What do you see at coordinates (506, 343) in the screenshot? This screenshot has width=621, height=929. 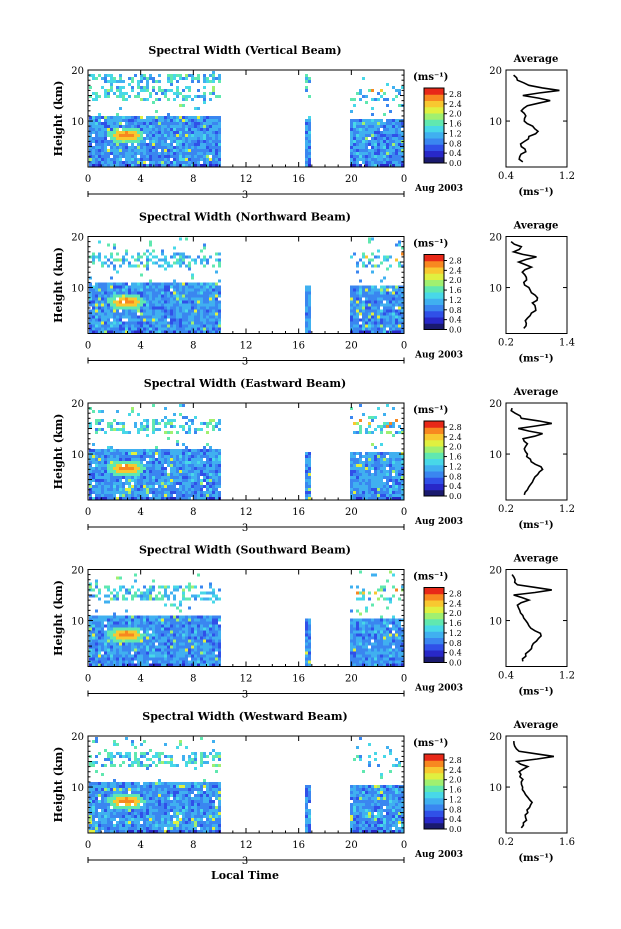 I see `avg-x-tick-label: 0.2` at bounding box center [506, 343].